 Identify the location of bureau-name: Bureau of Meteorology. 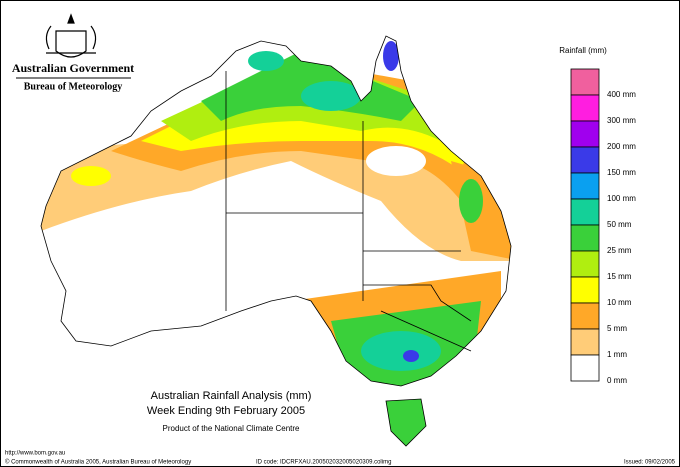
(73, 86).